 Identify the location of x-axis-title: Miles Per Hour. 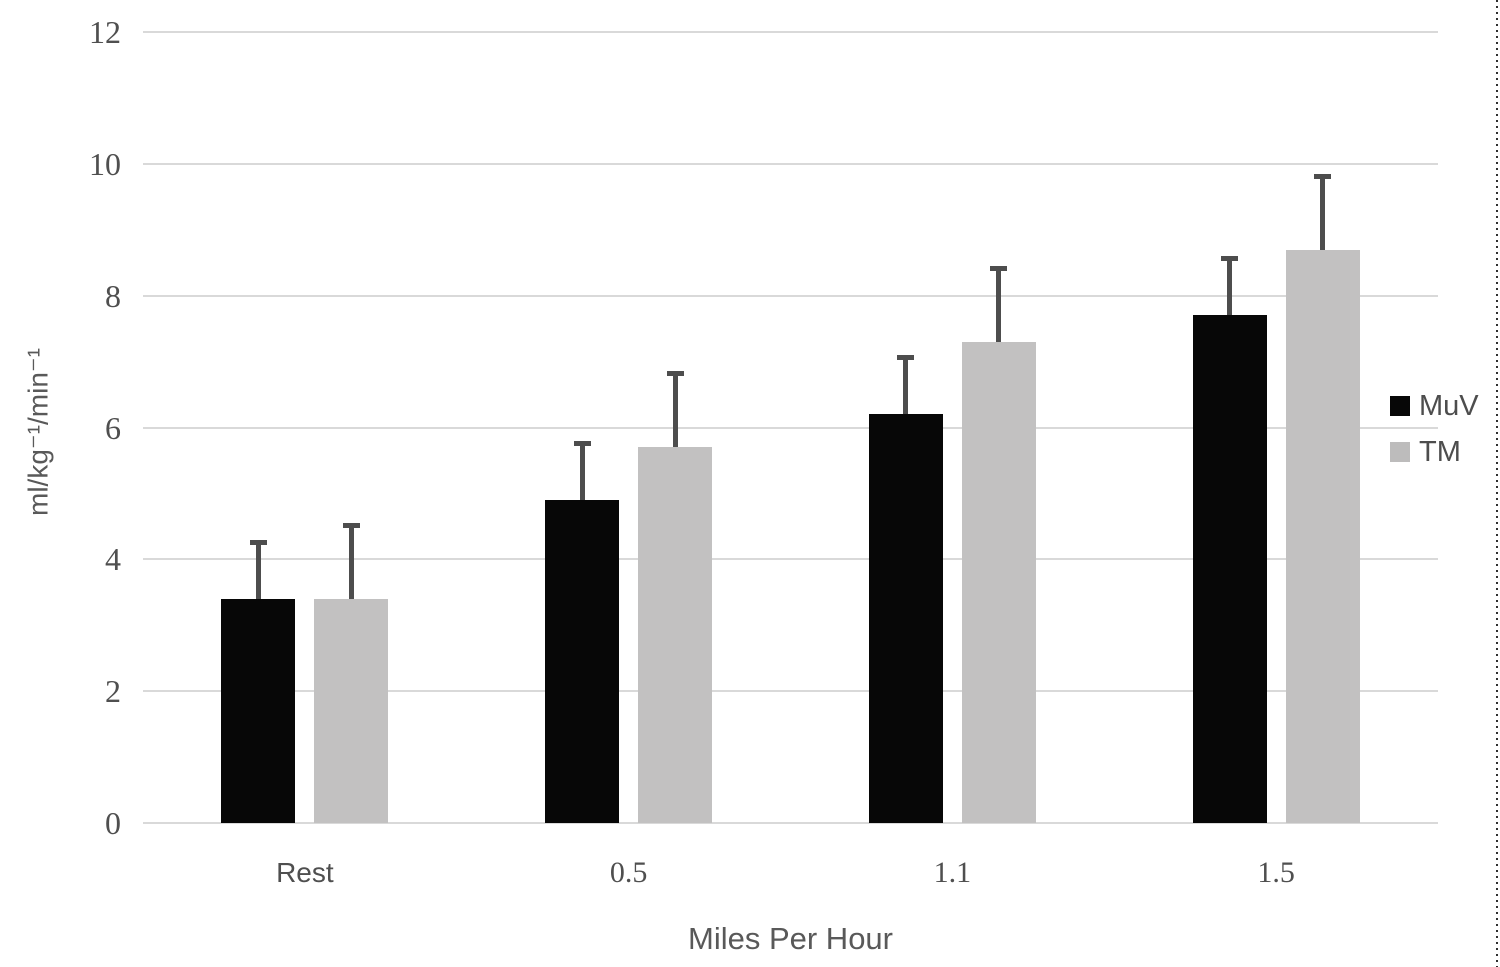
(790, 938).